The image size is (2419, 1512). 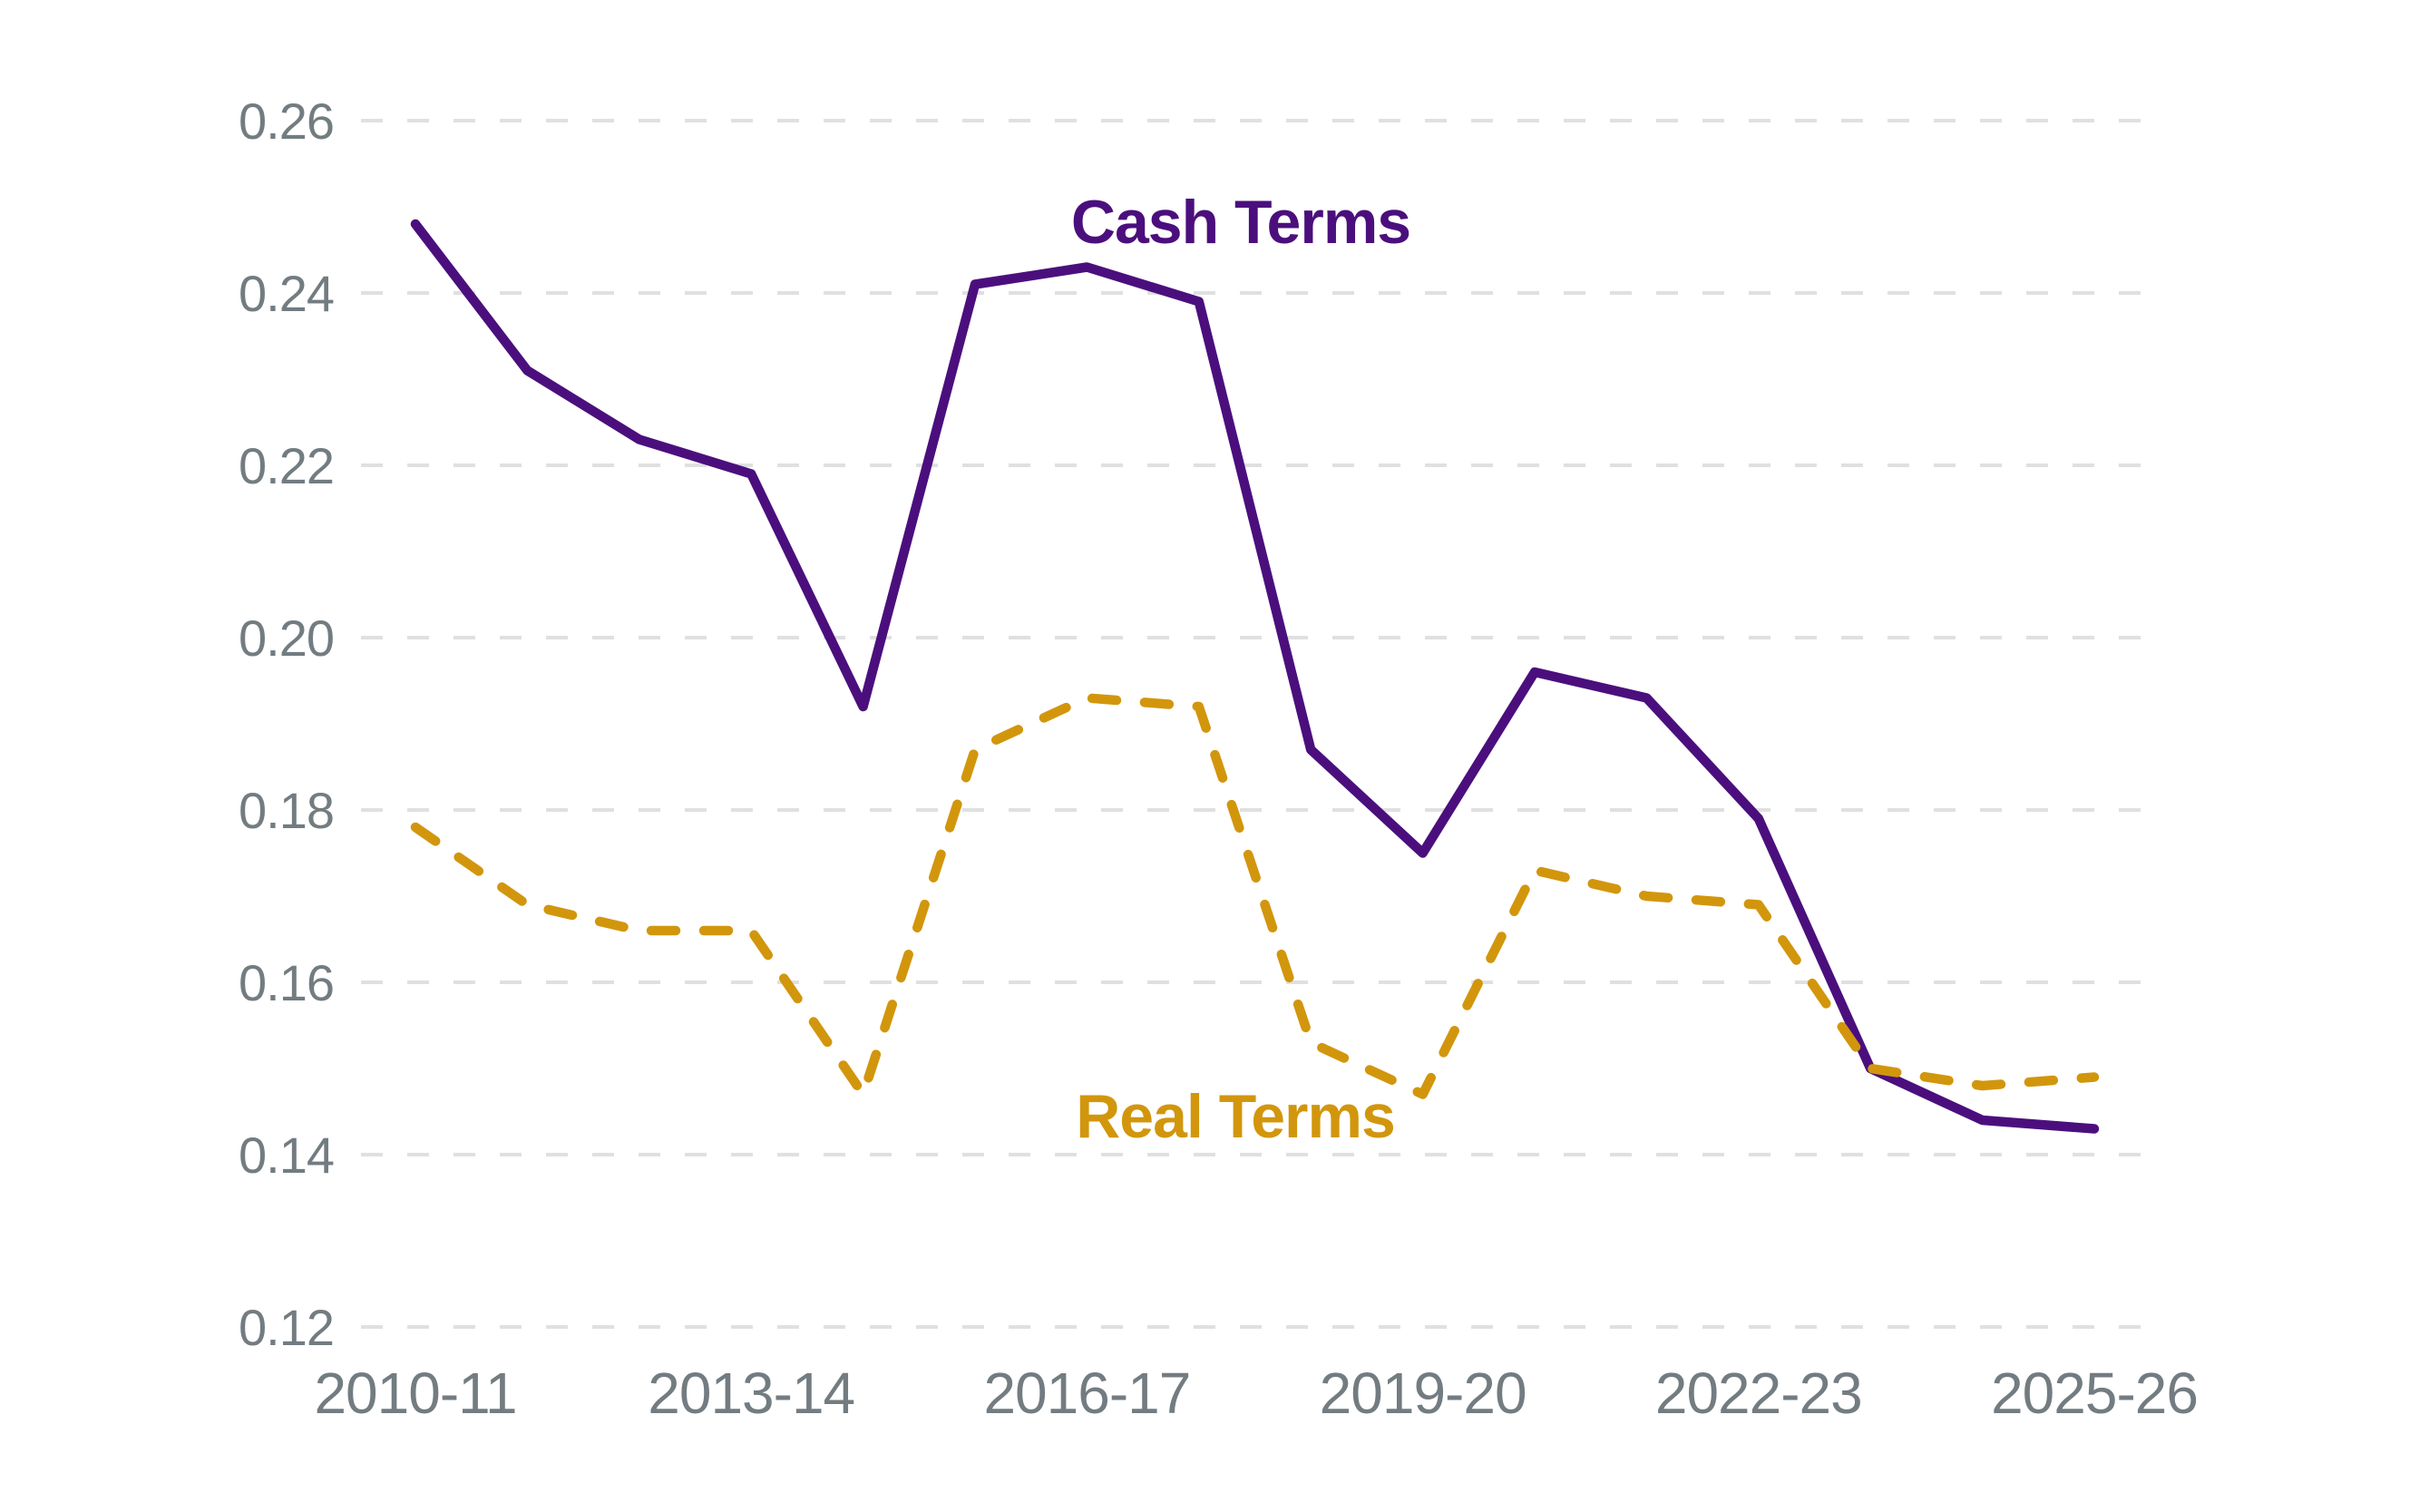 What do you see at coordinates (287, 293) in the screenshot?
I see `y-tick-label: 0.24` at bounding box center [287, 293].